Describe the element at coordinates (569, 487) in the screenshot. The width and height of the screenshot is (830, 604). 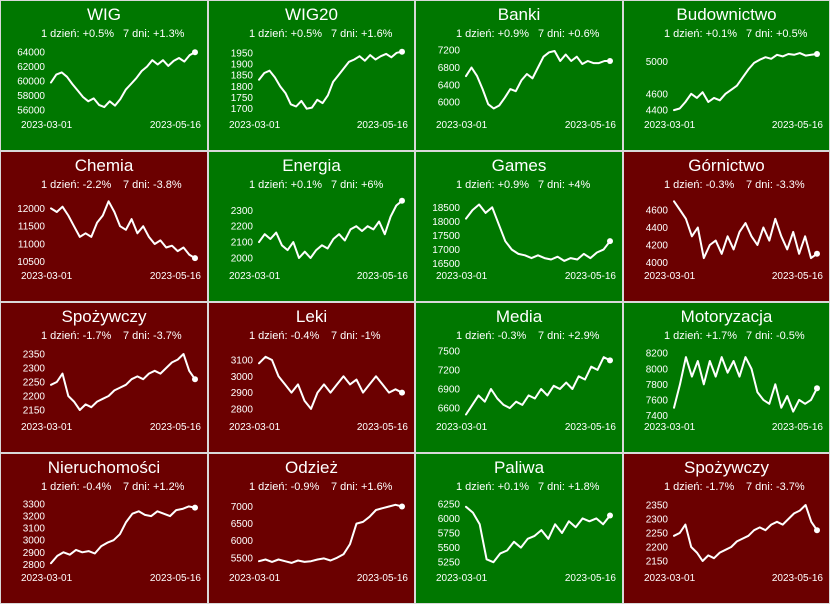
I see `seven-day-change: 7 dni: +1.8%` at that location.